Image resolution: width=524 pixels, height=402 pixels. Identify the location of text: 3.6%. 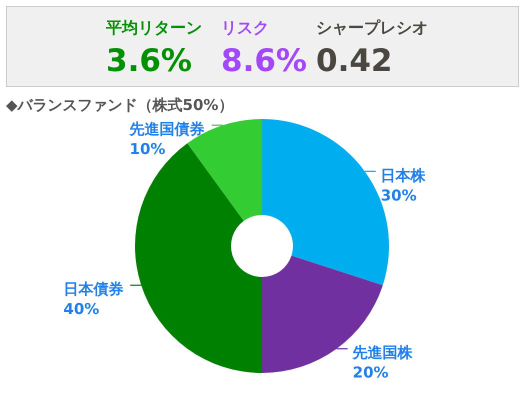
(149, 61).